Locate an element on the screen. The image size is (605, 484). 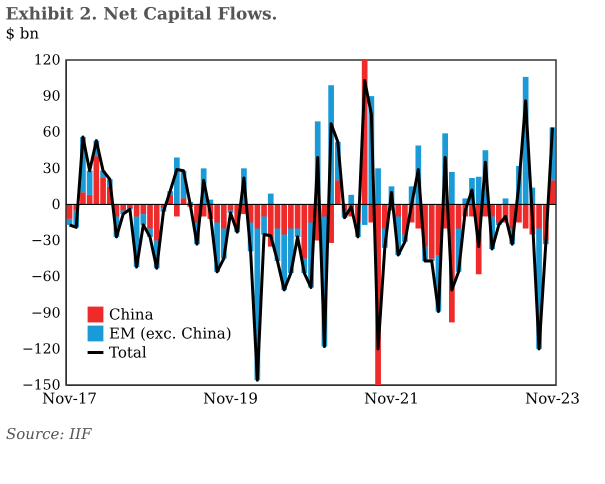
y-axis-title: $ bn is located at coordinates (23, 33).